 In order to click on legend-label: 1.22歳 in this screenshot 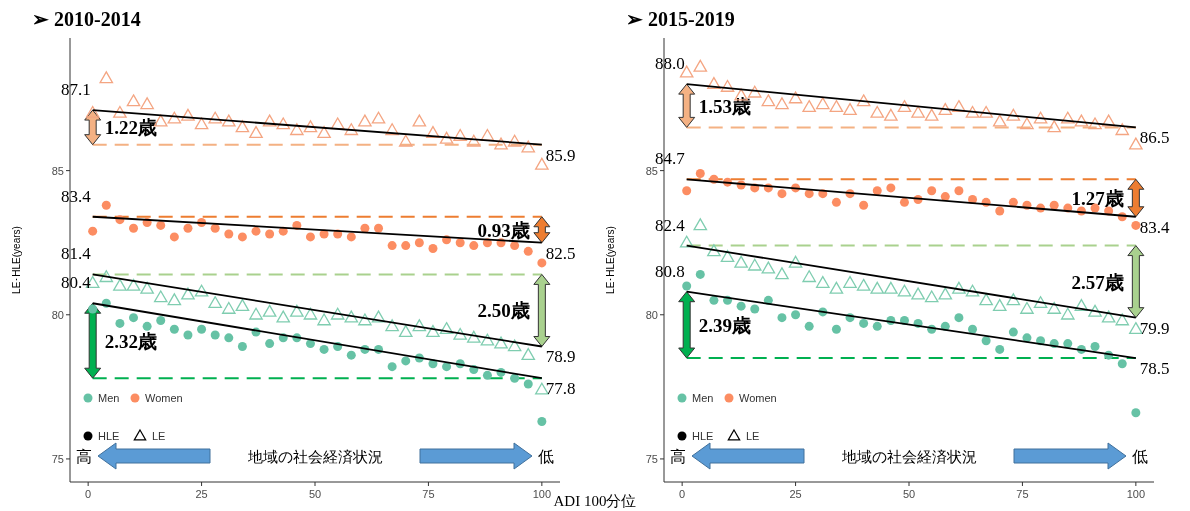, I will do `click(130, 128)`.